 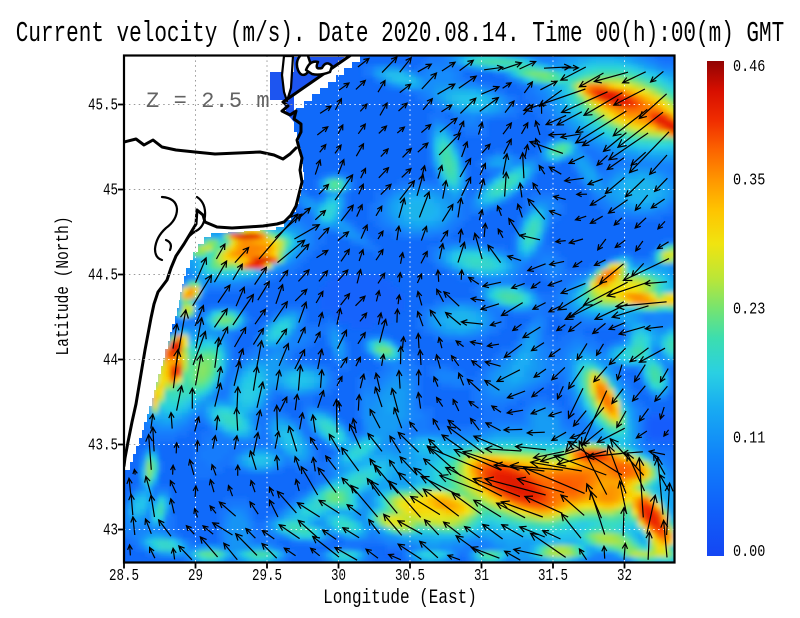 What do you see at coordinates (749, 552) in the screenshot?
I see `svg-text: 0.00` at bounding box center [749, 552].